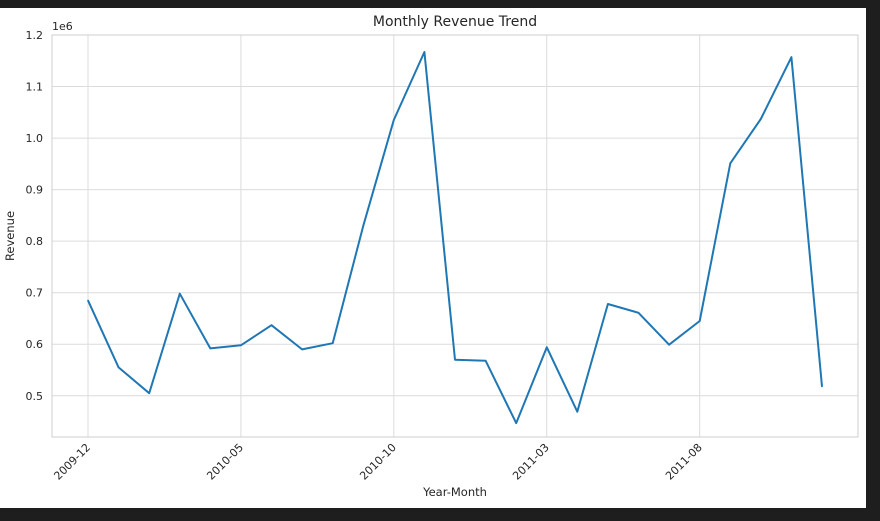 The image size is (880, 521). I want to click on chart-title: Monthly Revenue Trend, so click(455, 22).